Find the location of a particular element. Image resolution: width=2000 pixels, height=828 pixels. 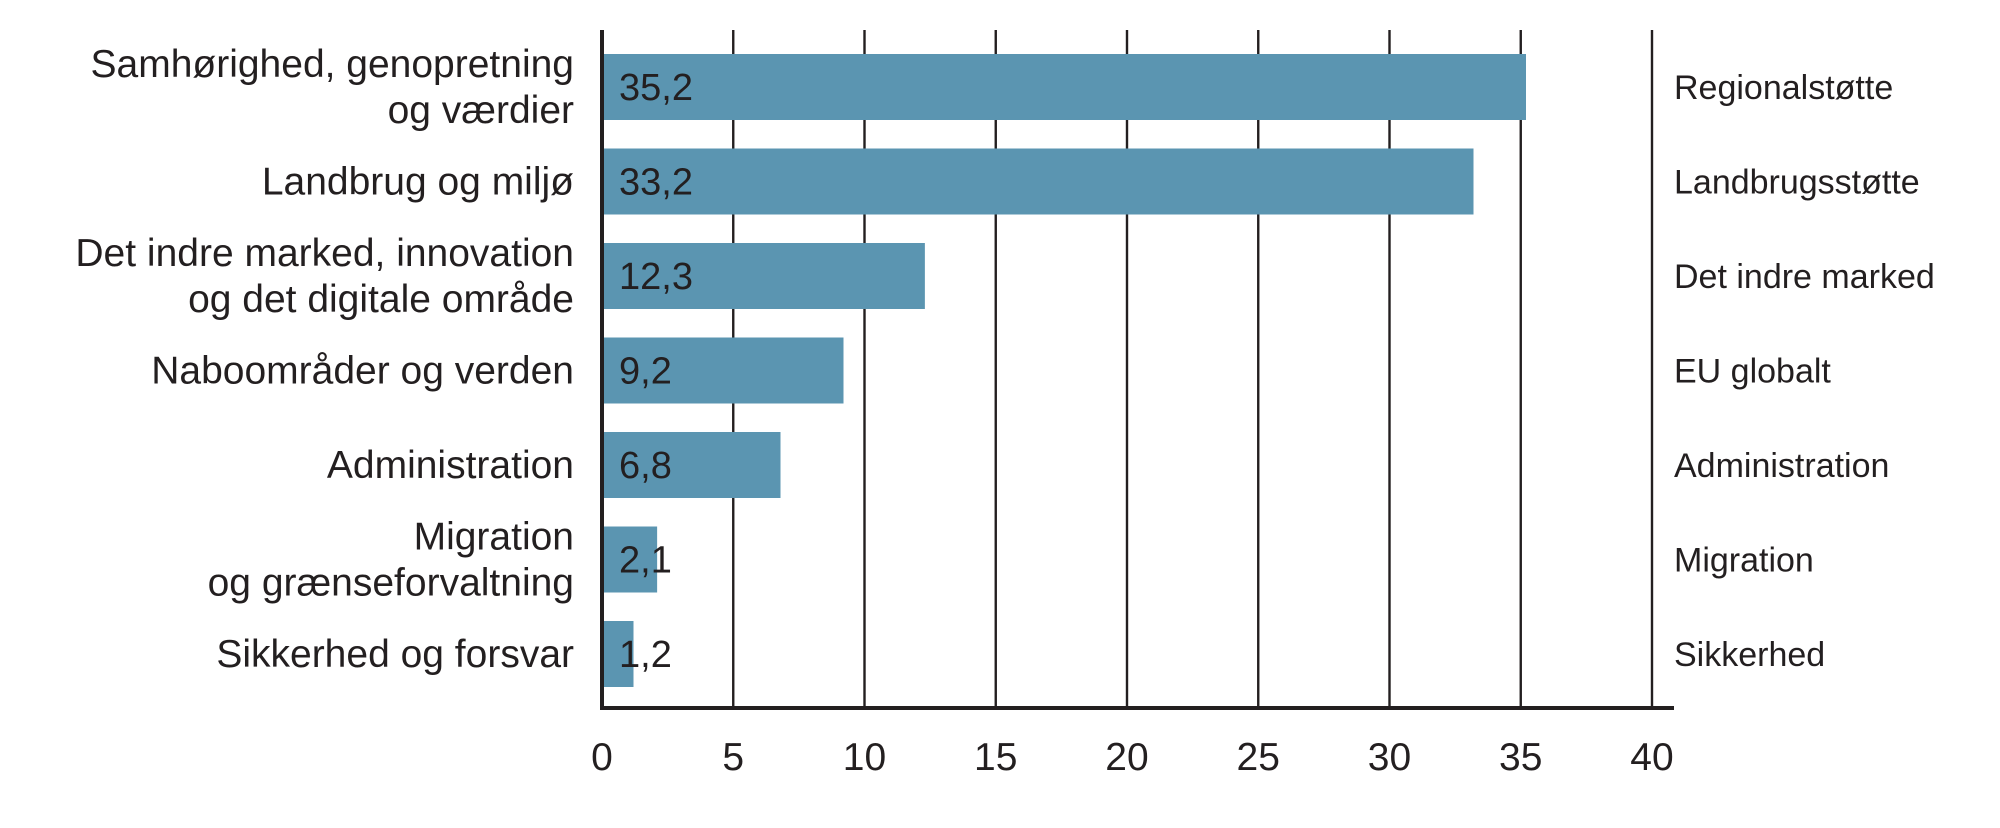

x-tick-label-25: 25 is located at coordinates (1258, 757).